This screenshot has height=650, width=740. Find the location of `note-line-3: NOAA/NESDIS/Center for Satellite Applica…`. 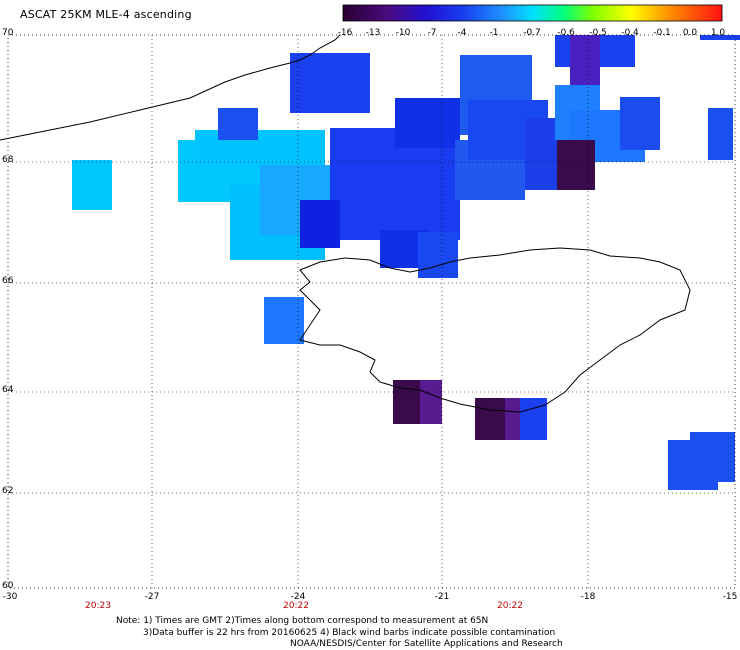

note-line-3: NOAA/NESDIS/Center for Satellite Applica… is located at coordinates (426, 644).